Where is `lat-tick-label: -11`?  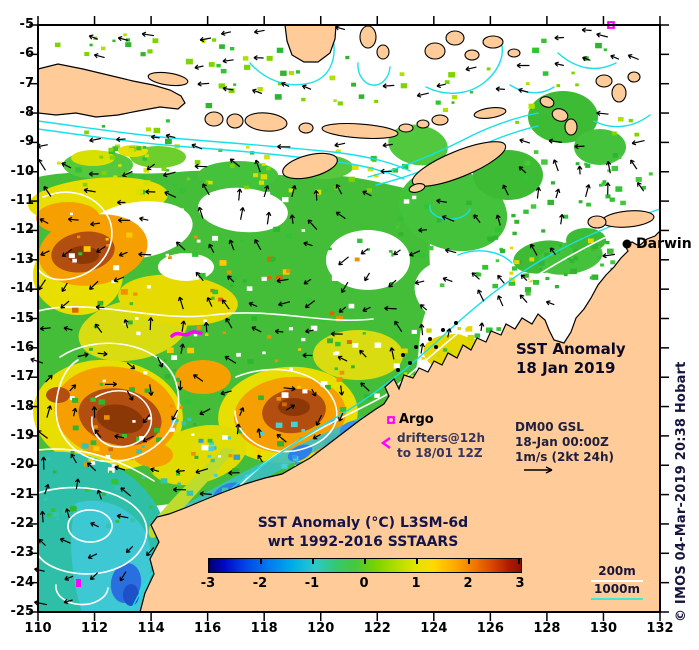
lat-tick-label: -11 is located at coordinates (22, 201).